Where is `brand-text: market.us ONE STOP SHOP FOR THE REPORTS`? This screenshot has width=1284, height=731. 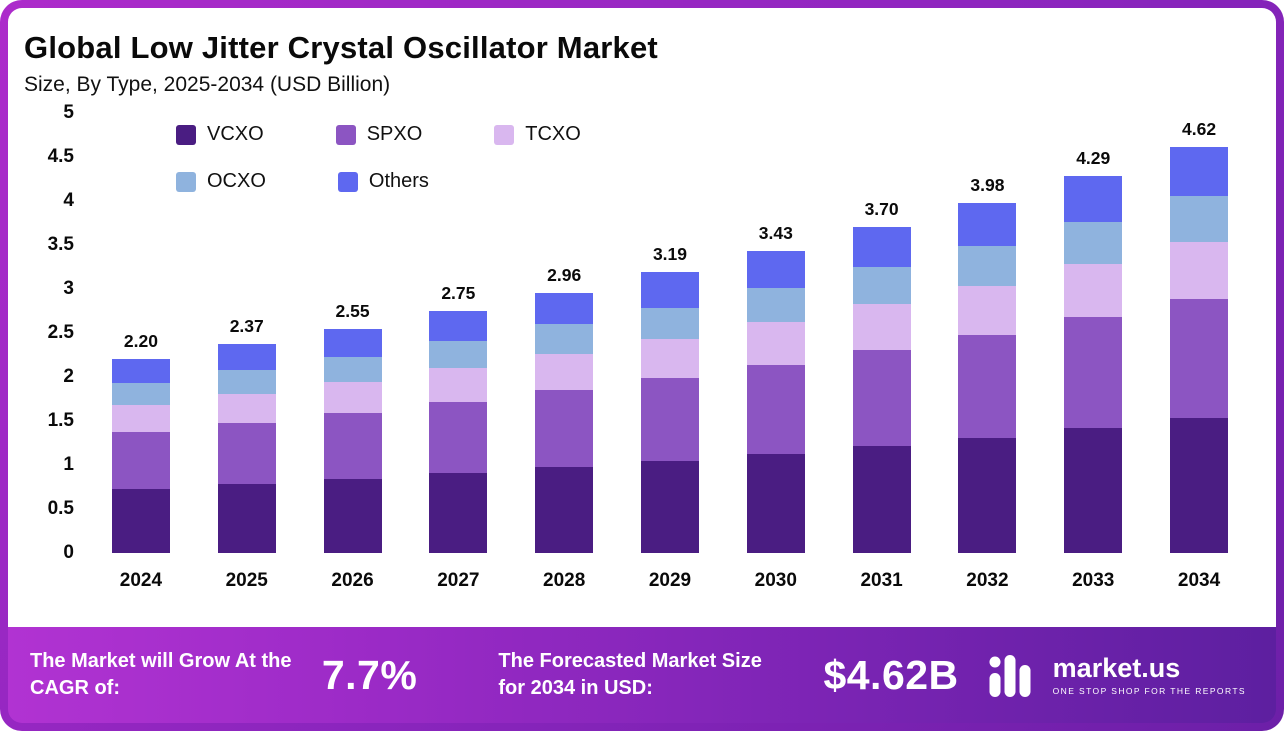
brand-text: market.us ONE STOP SHOP FOR THE REPORTS is located at coordinates (1149, 674).